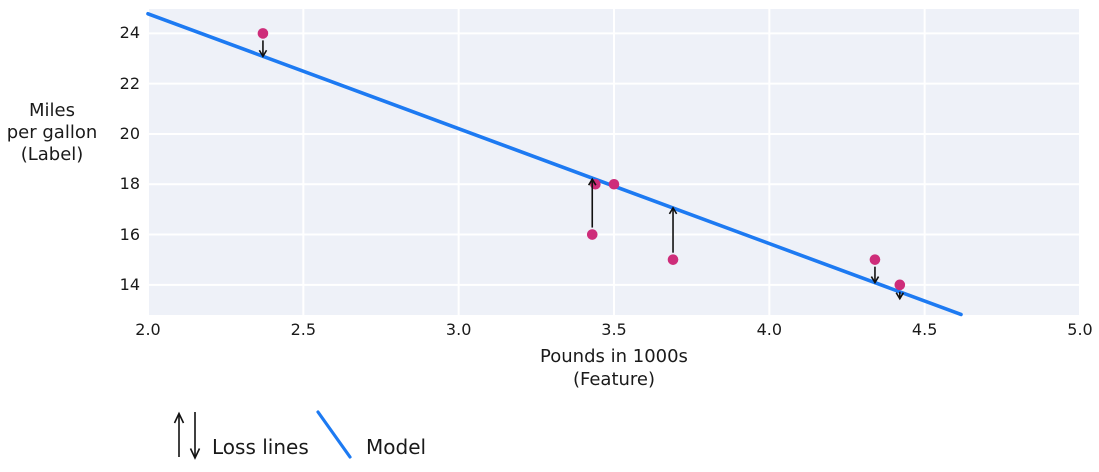 The image size is (1099, 472). What do you see at coordinates (303, 329) in the screenshot?
I see `x-tick-label: 2.5` at bounding box center [303, 329].